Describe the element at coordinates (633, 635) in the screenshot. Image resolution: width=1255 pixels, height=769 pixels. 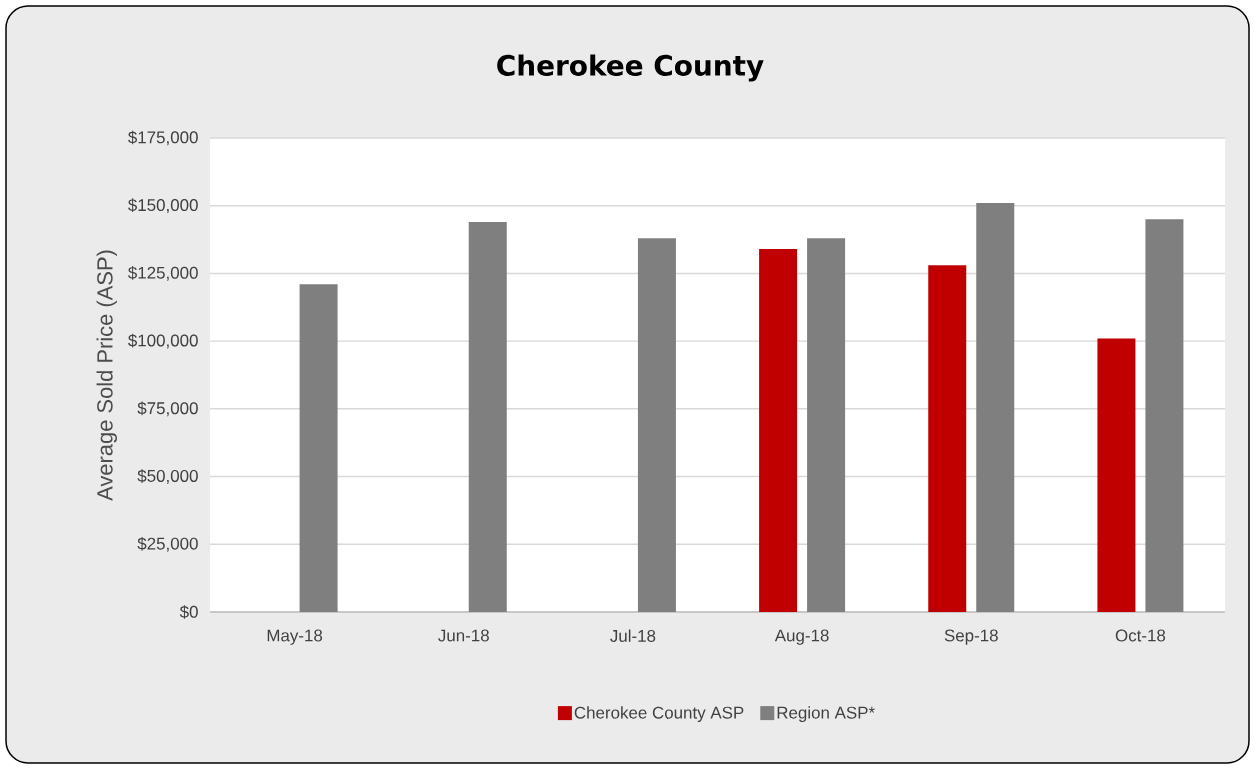
I see `x-tick-label: Jul-18` at that location.